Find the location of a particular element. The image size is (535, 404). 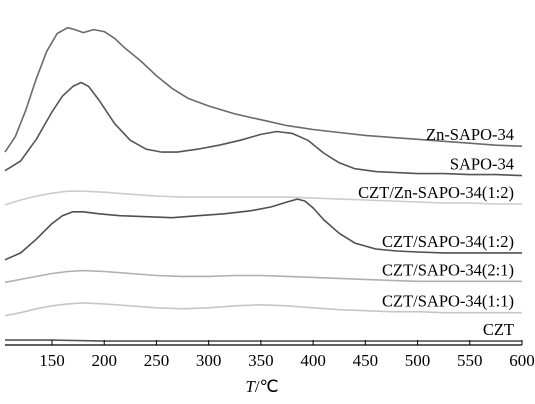

x-tick-label-200: 200 is located at coordinates (104, 360).